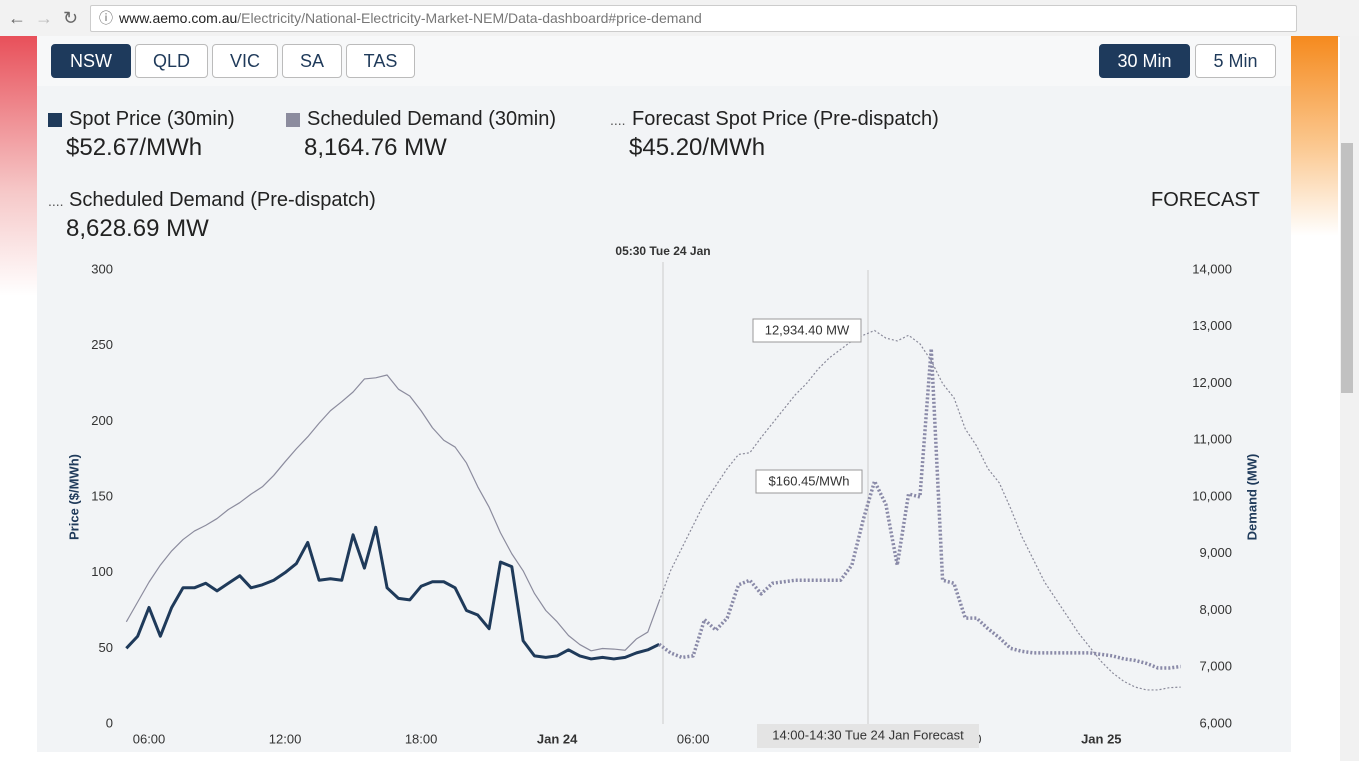 Image resolution: width=1359 pixels, height=761 pixels. I want to click on y2-tick-label: 14,000, so click(1212, 268).